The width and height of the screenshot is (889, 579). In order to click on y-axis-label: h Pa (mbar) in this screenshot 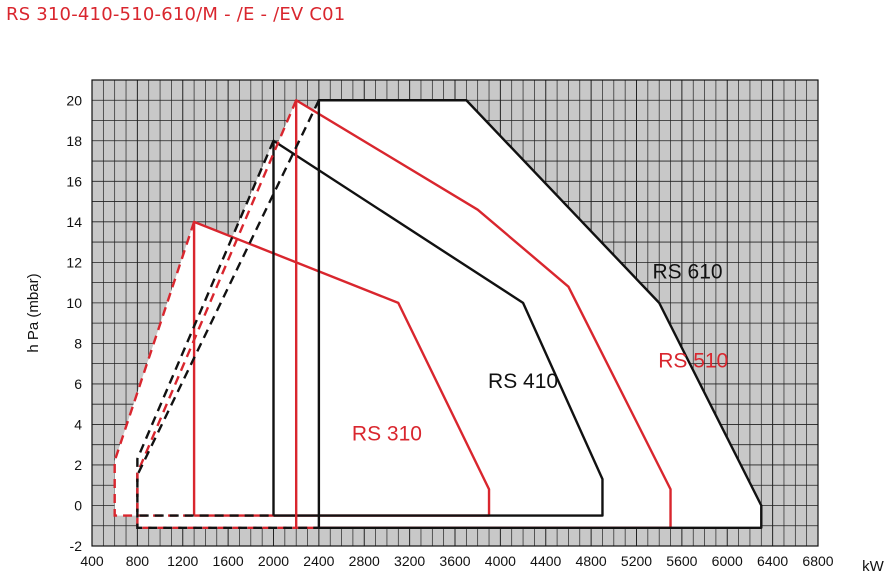, I will do `click(33, 312)`.